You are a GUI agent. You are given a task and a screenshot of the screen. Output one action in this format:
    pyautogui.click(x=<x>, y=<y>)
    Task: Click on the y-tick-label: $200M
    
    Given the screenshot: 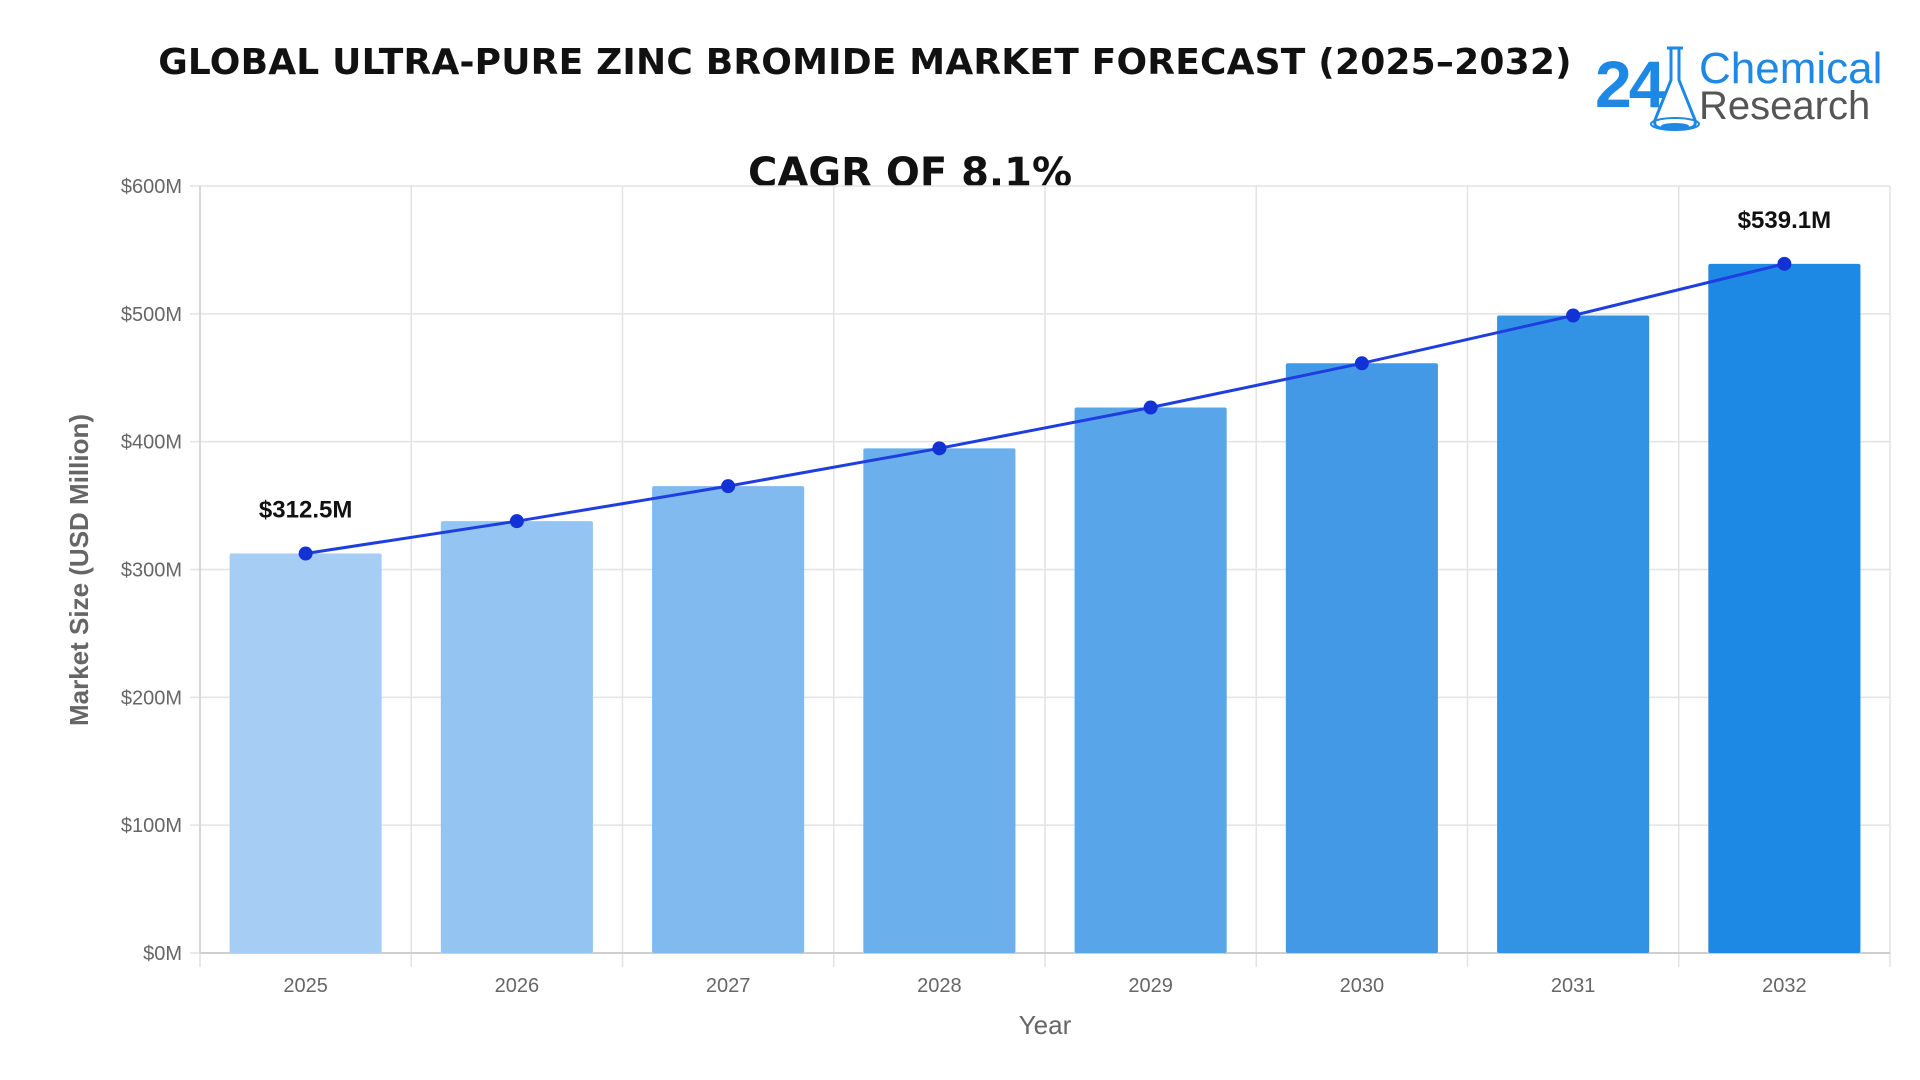 What is the action you would take?
    pyautogui.click(x=151, y=698)
    